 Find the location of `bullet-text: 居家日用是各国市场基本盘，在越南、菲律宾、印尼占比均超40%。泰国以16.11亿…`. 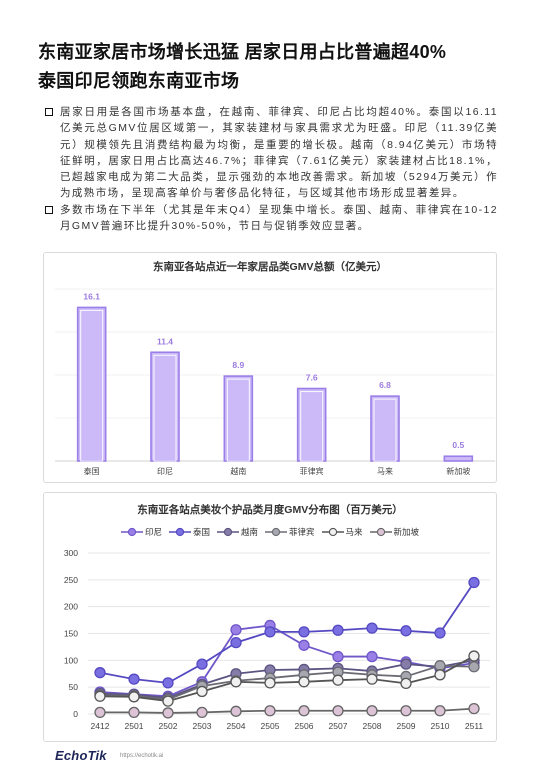

bullet-text: 居家日用是各国市场基本盘，在越南、菲律宾、印尼占比均超40%。泰国以16.11亿… is located at coordinates (279, 153).